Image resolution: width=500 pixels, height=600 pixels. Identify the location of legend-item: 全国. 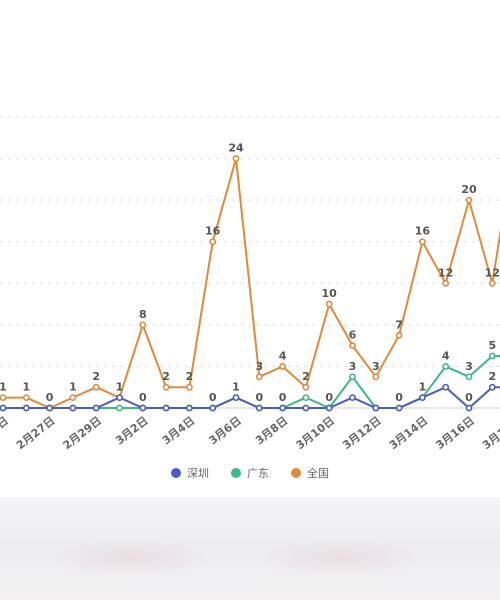
(310, 473).